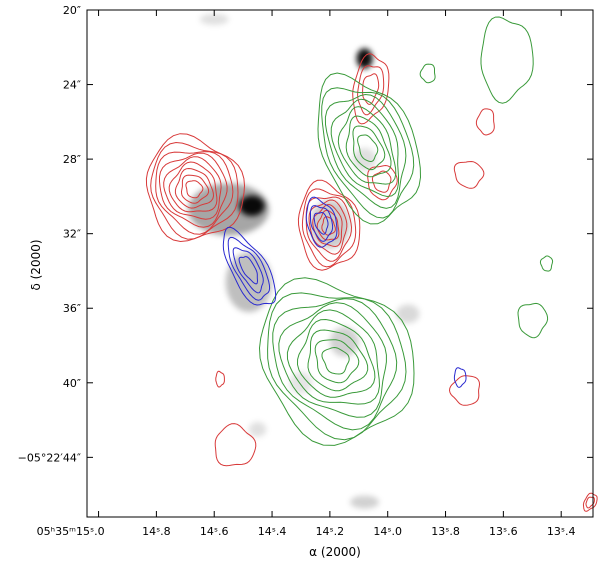 This screenshot has width=600, height=565. I want to click on y-axis-label: δ (2000), so click(36, 264).